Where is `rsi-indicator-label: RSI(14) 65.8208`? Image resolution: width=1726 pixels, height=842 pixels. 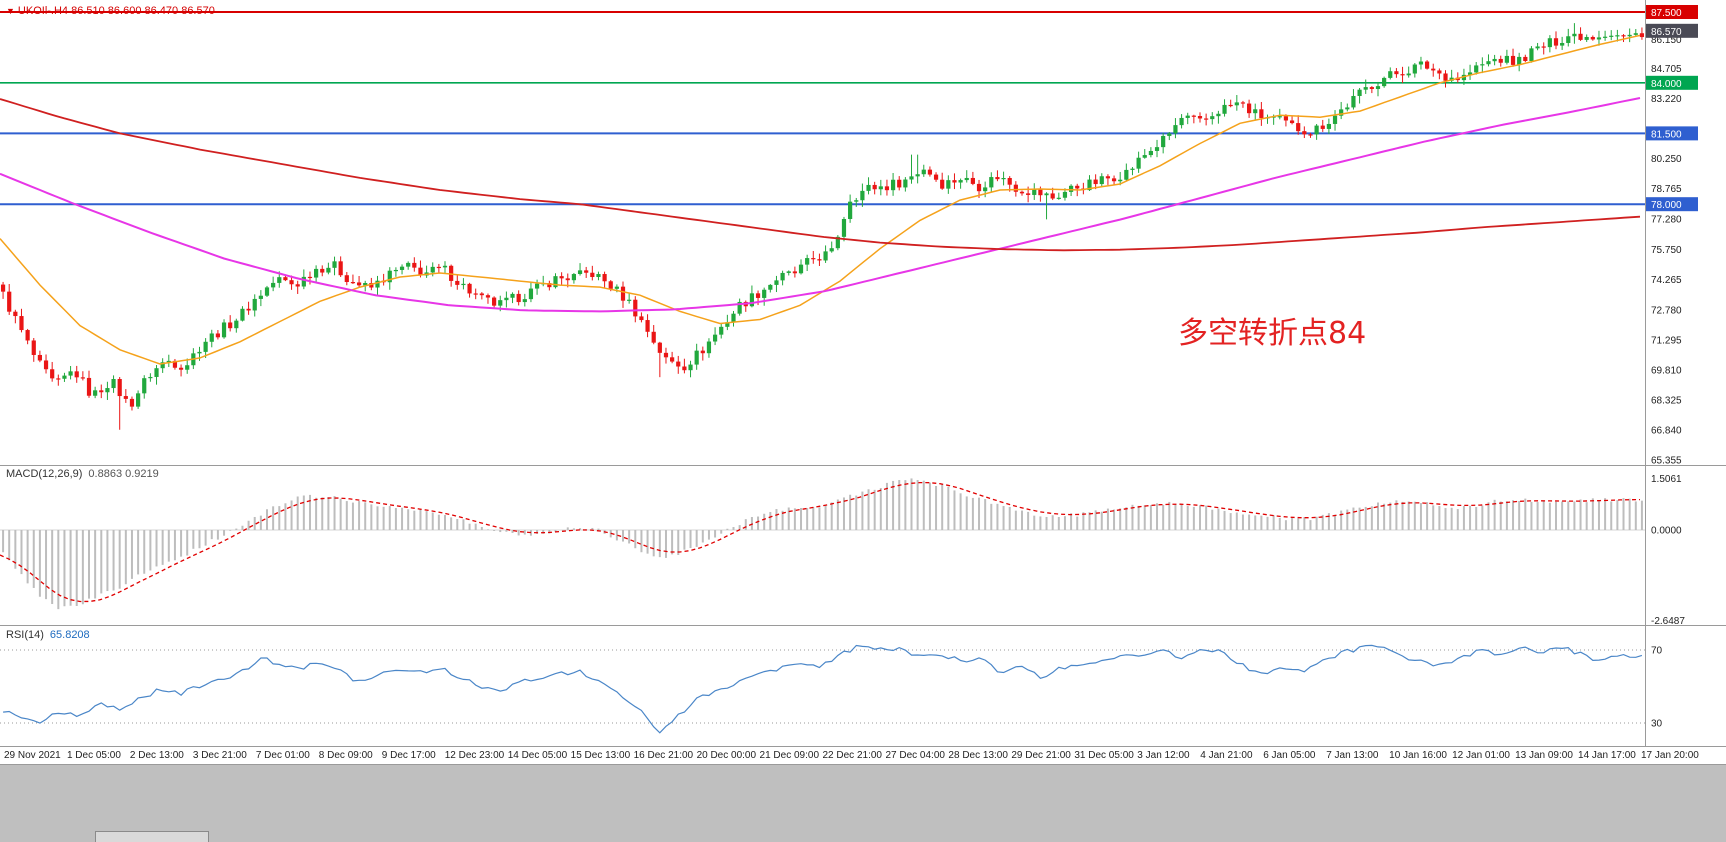 rsi-indicator-label: RSI(14) 65.8208 is located at coordinates (48, 635).